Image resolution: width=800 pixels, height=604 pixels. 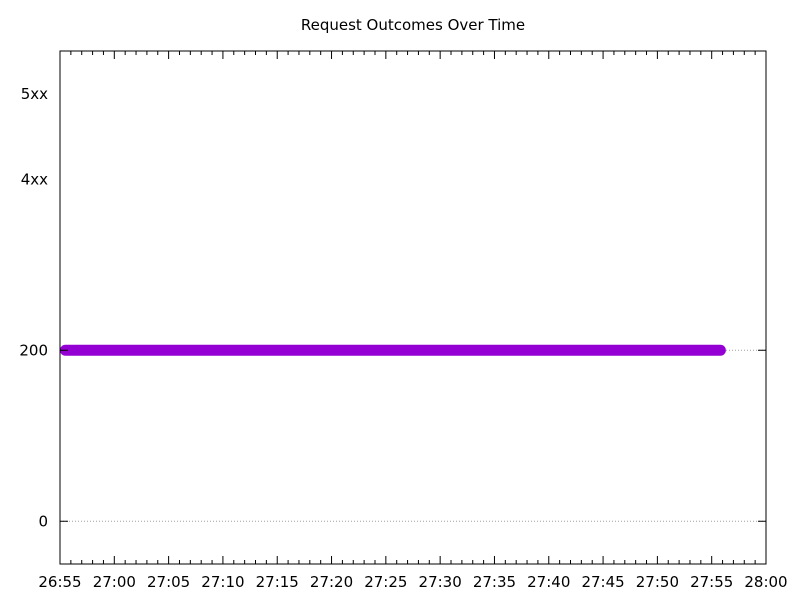 I want to click on chart-title: Request Outcomes Over Time, so click(x=413, y=25).